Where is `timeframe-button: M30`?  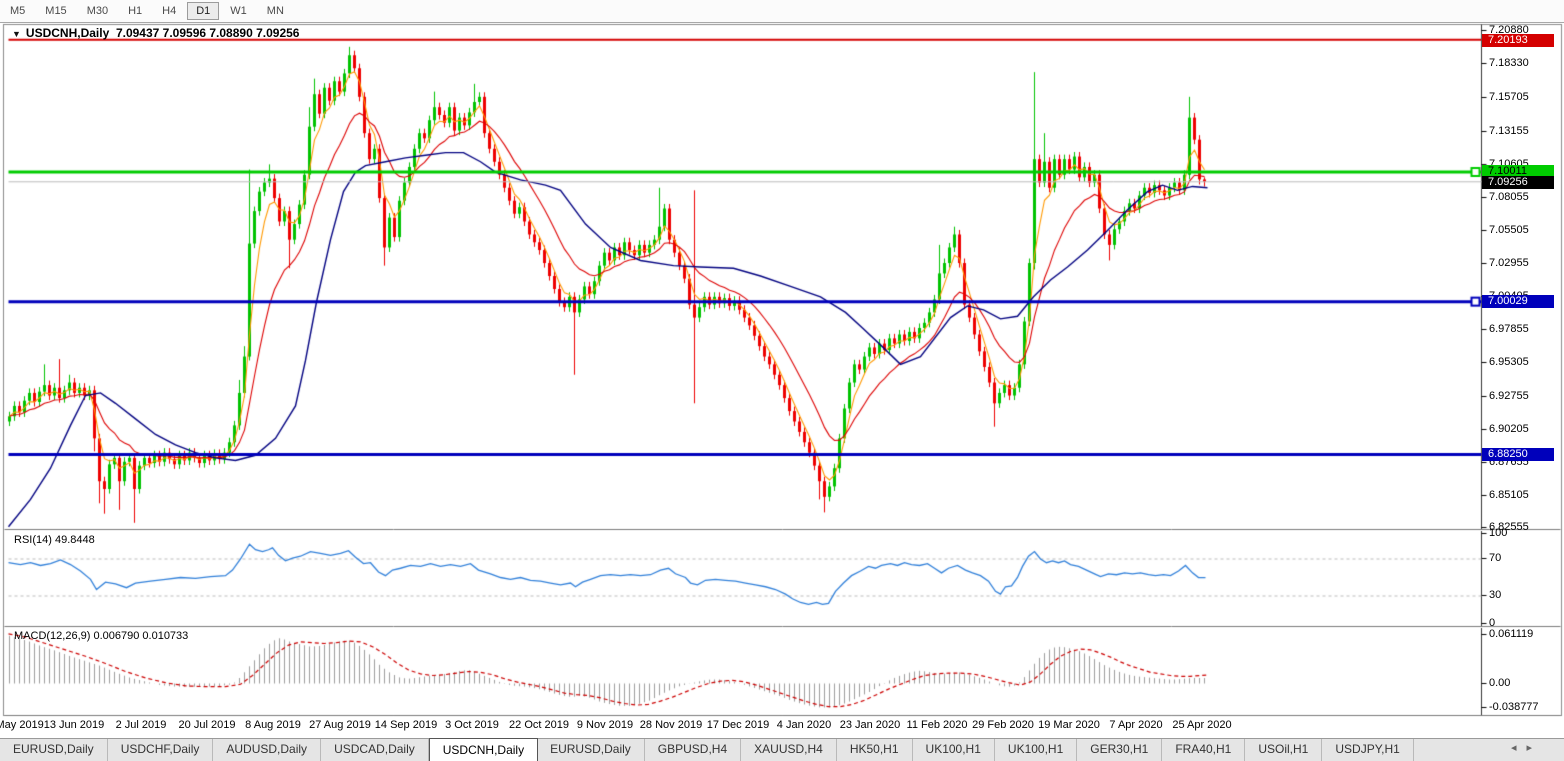 timeframe-button: M30 is located at coordinates (97, 11).